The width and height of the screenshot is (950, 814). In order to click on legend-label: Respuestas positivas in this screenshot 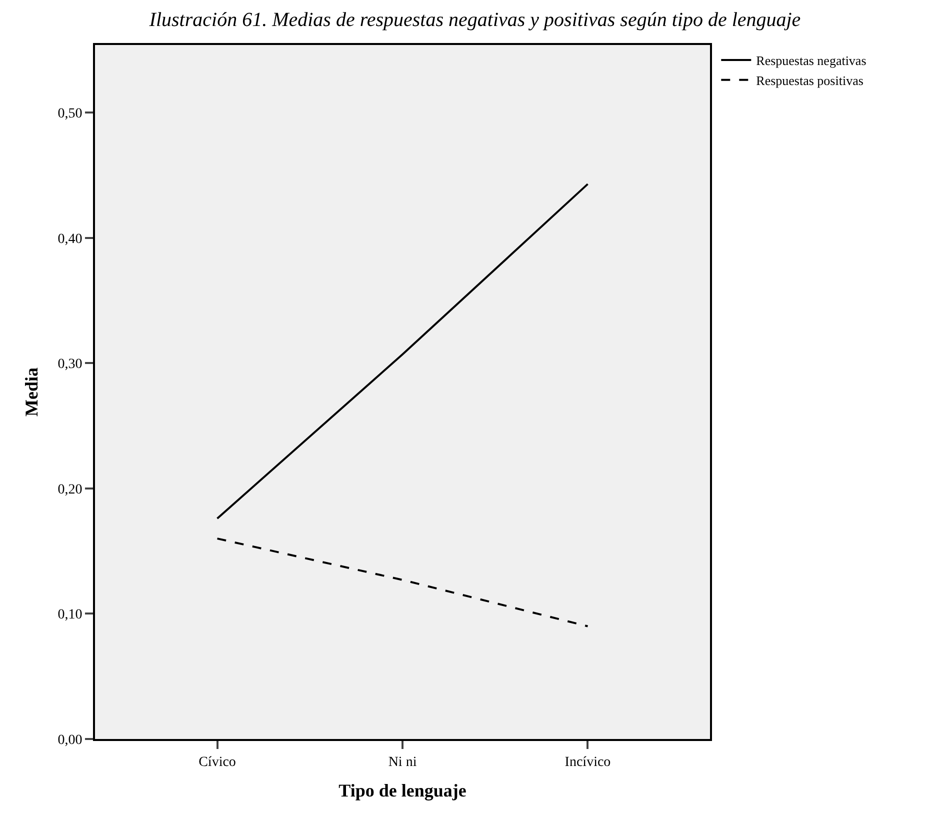, I will do `click(810, 80)`.